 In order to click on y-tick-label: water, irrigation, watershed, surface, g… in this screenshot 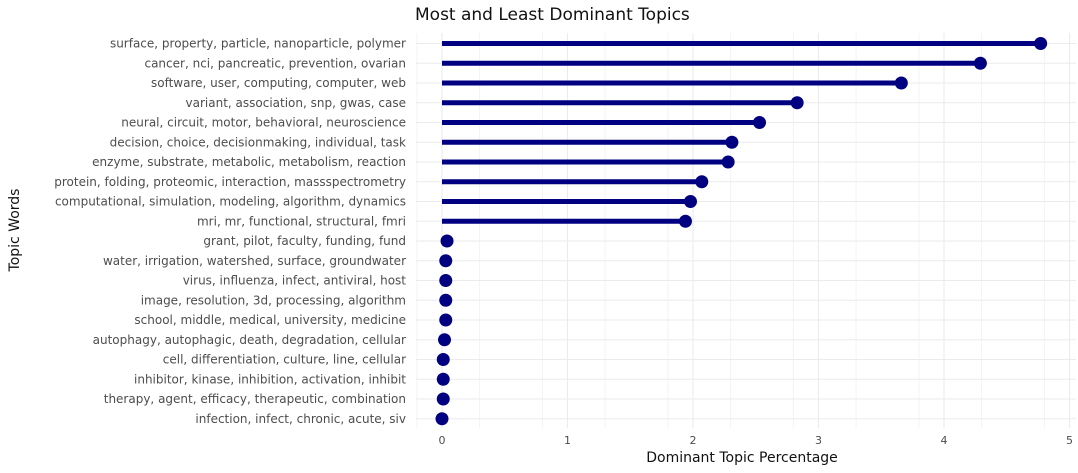, I will do `click(254, 261)`.